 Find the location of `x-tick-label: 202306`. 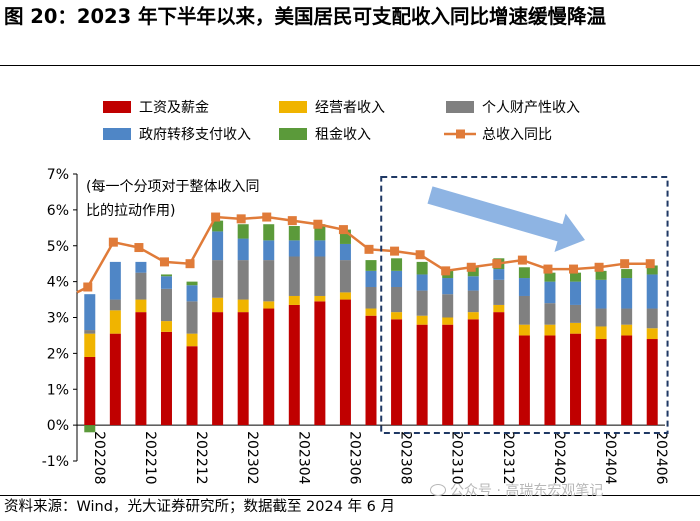

x-tick-label: 202306 is located at coordinates (354, 458).